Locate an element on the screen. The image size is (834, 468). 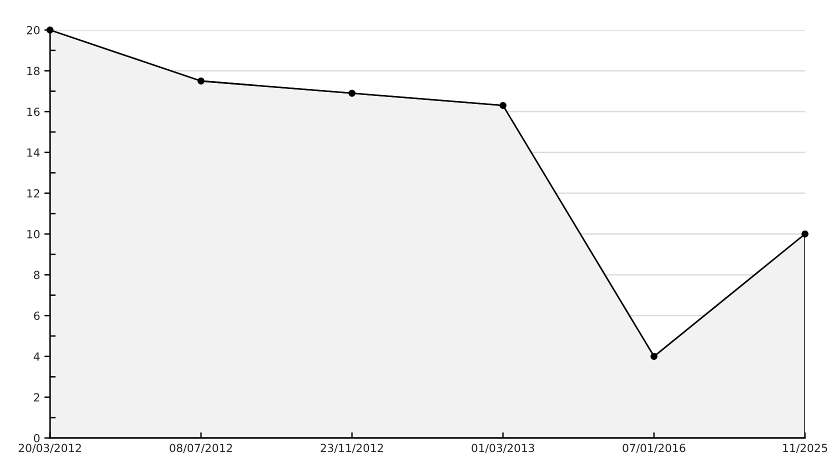
x-tick-label: 23/11/2012 is located at coordinates (351, 449).